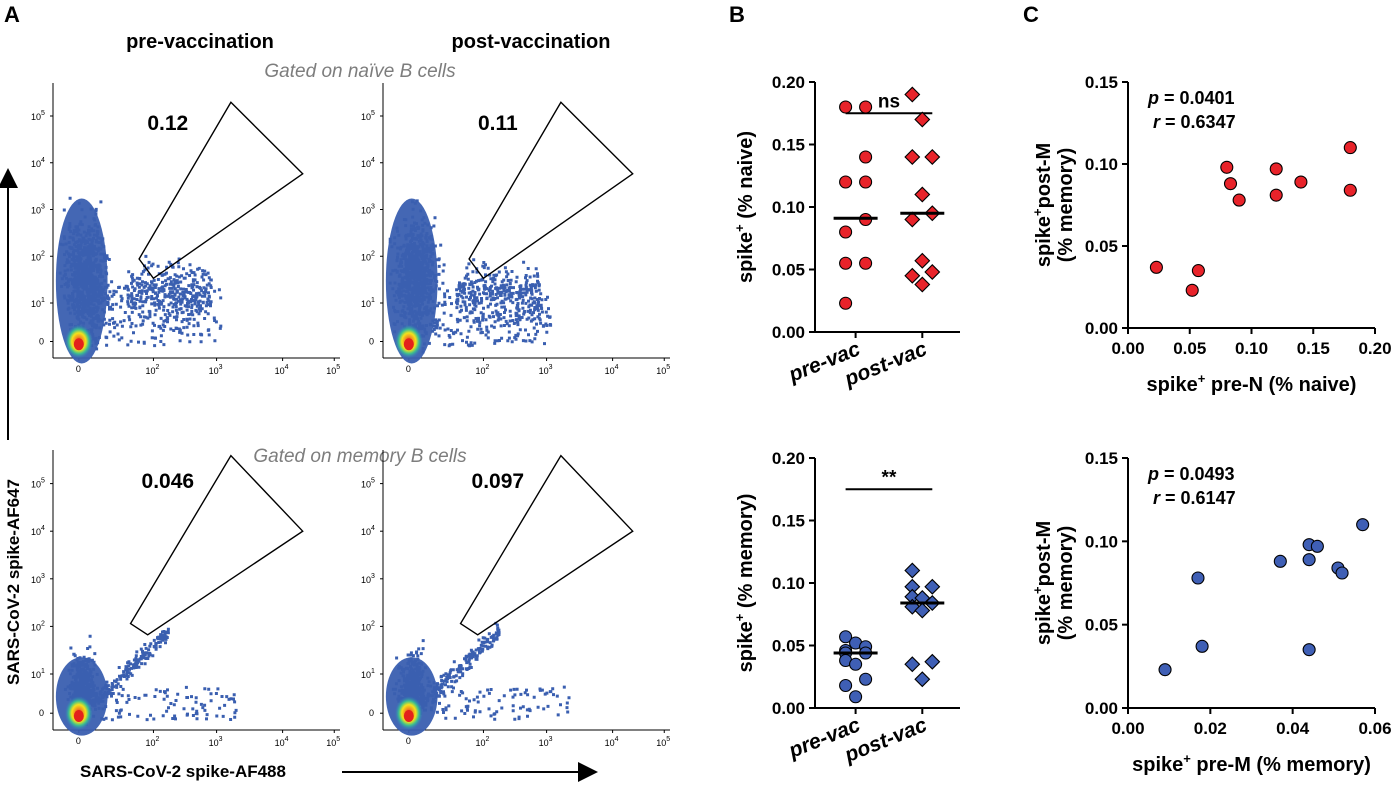 Image resolution: width=1398 pixels, height=796 pixels. What do you see at coordinates (78, 369) in the screenshot?
I see `flow-x-tick-label: 0` at bounding box center [78, 369].